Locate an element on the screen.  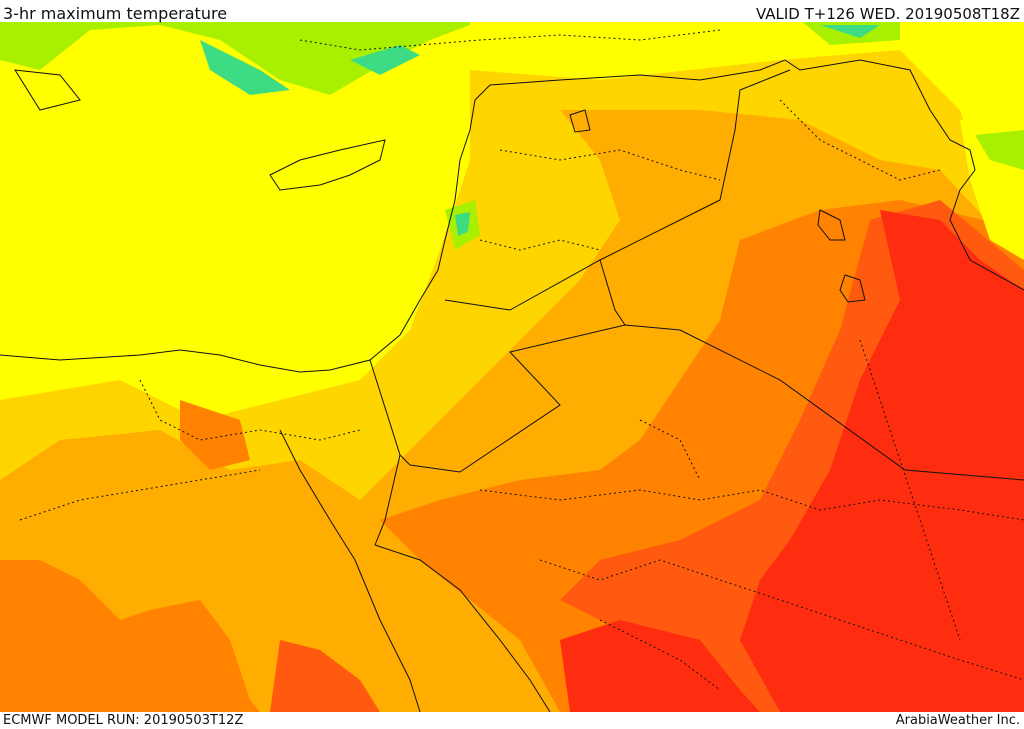
orange-zone-west is located at coordinates (130, 636).